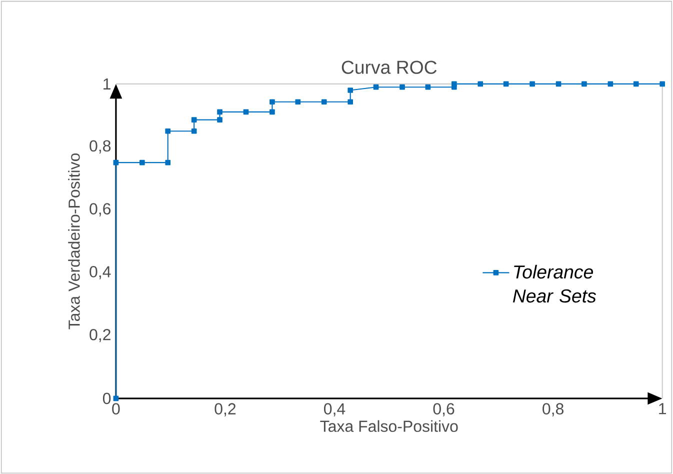 This screenshot has height=474, width=673. What do you see at coordinates (554, 283) in the screenshot?
I see `legend-label: Tolerance Near Sets` at bounding box center [554, 283].